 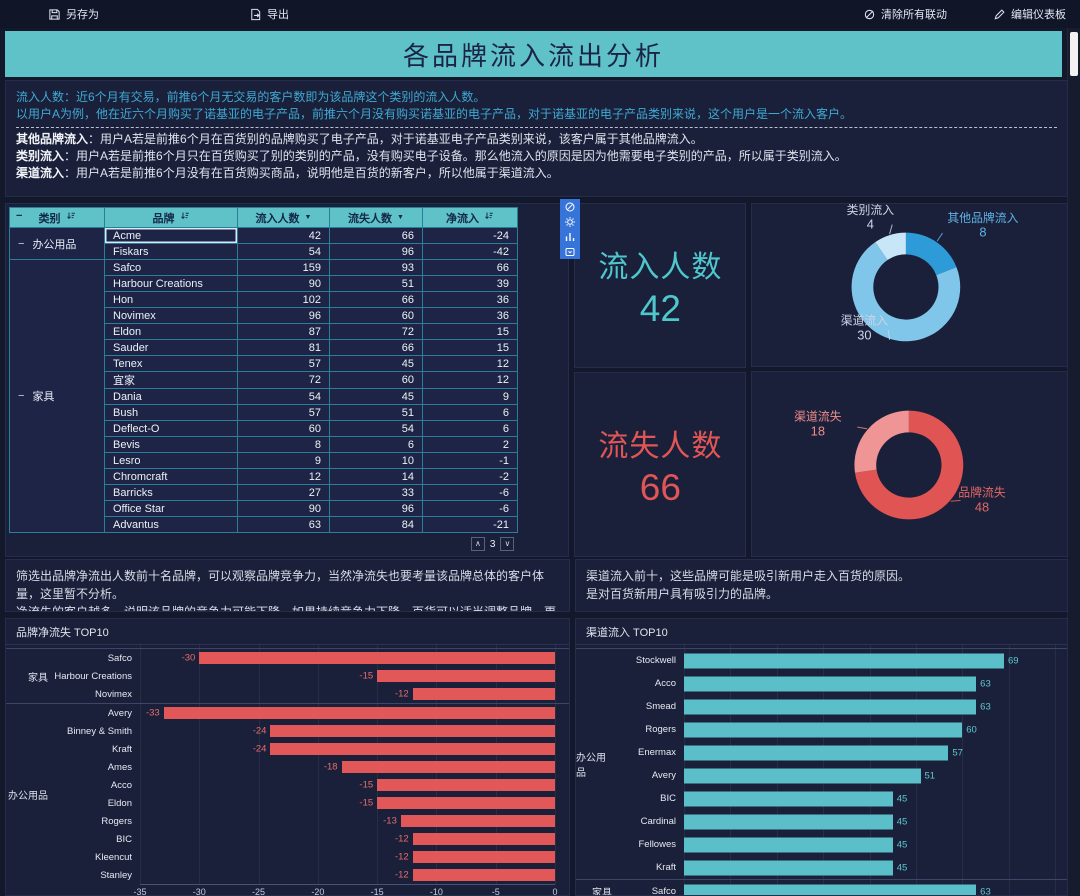 What do you see at coordinates (171, 347) in the screenshot?
I see `brand-cell: Sauder` at bounding box center [171, 347].